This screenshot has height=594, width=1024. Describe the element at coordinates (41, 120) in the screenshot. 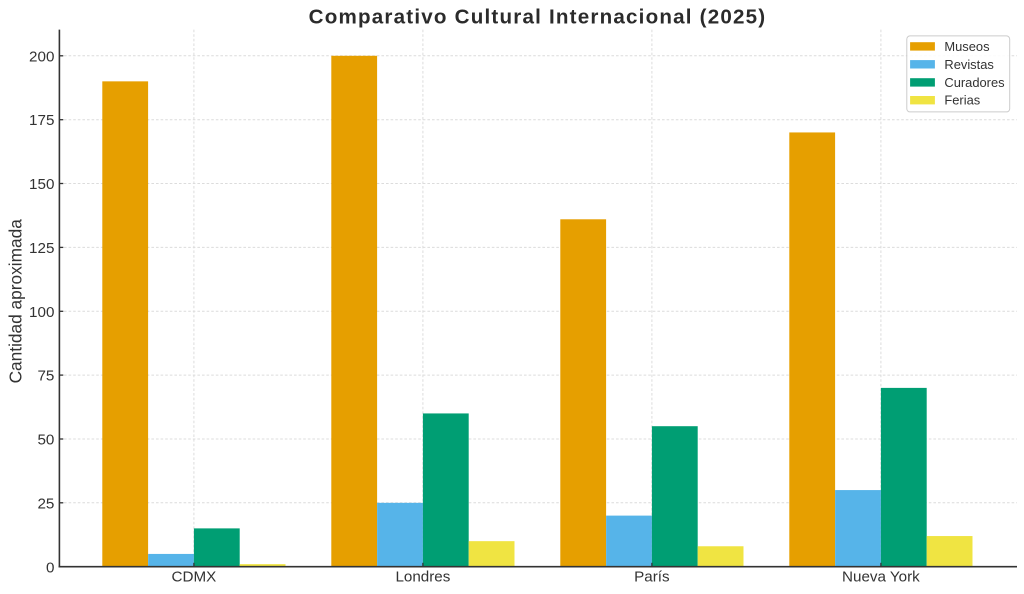

I see `svg-text: 175` at that location.